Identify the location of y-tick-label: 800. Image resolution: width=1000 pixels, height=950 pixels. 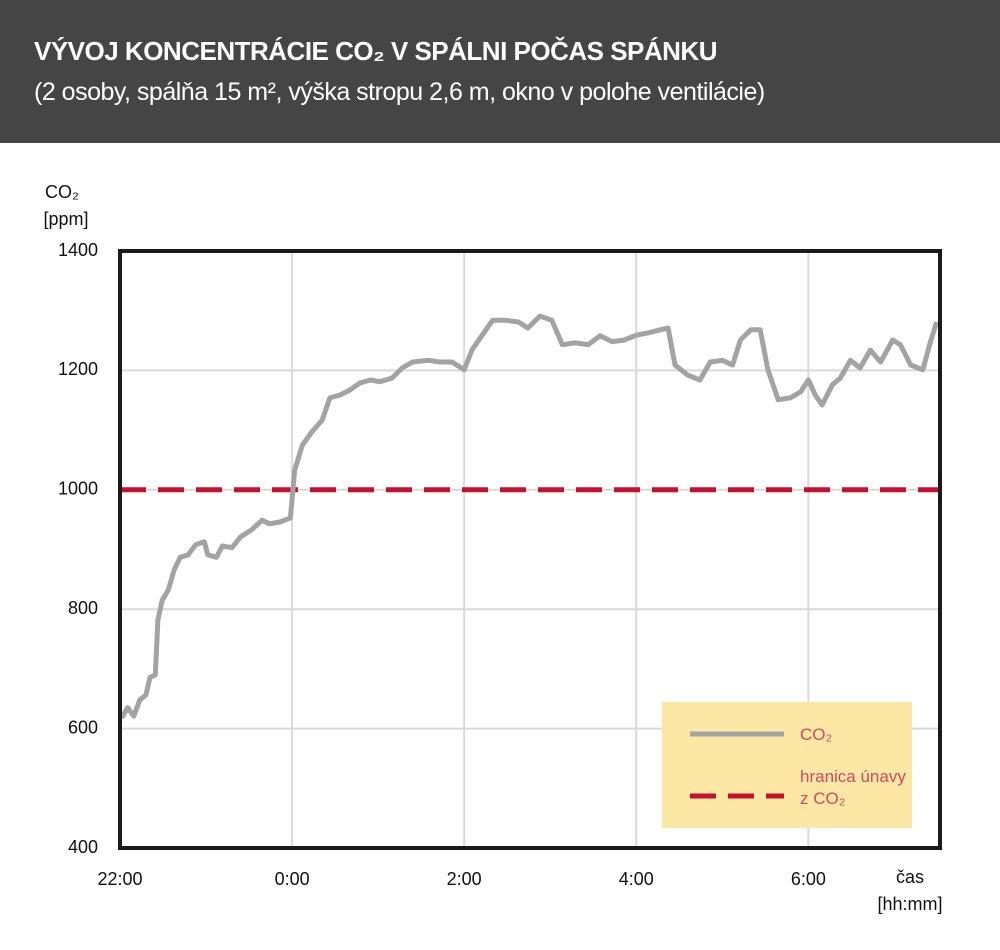
(83, 608).